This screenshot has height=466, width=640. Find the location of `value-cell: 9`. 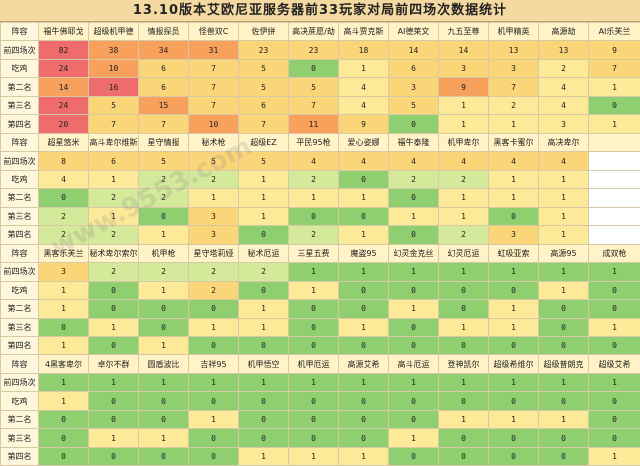

value-cell: 9 is located at coordinates (364, 124).